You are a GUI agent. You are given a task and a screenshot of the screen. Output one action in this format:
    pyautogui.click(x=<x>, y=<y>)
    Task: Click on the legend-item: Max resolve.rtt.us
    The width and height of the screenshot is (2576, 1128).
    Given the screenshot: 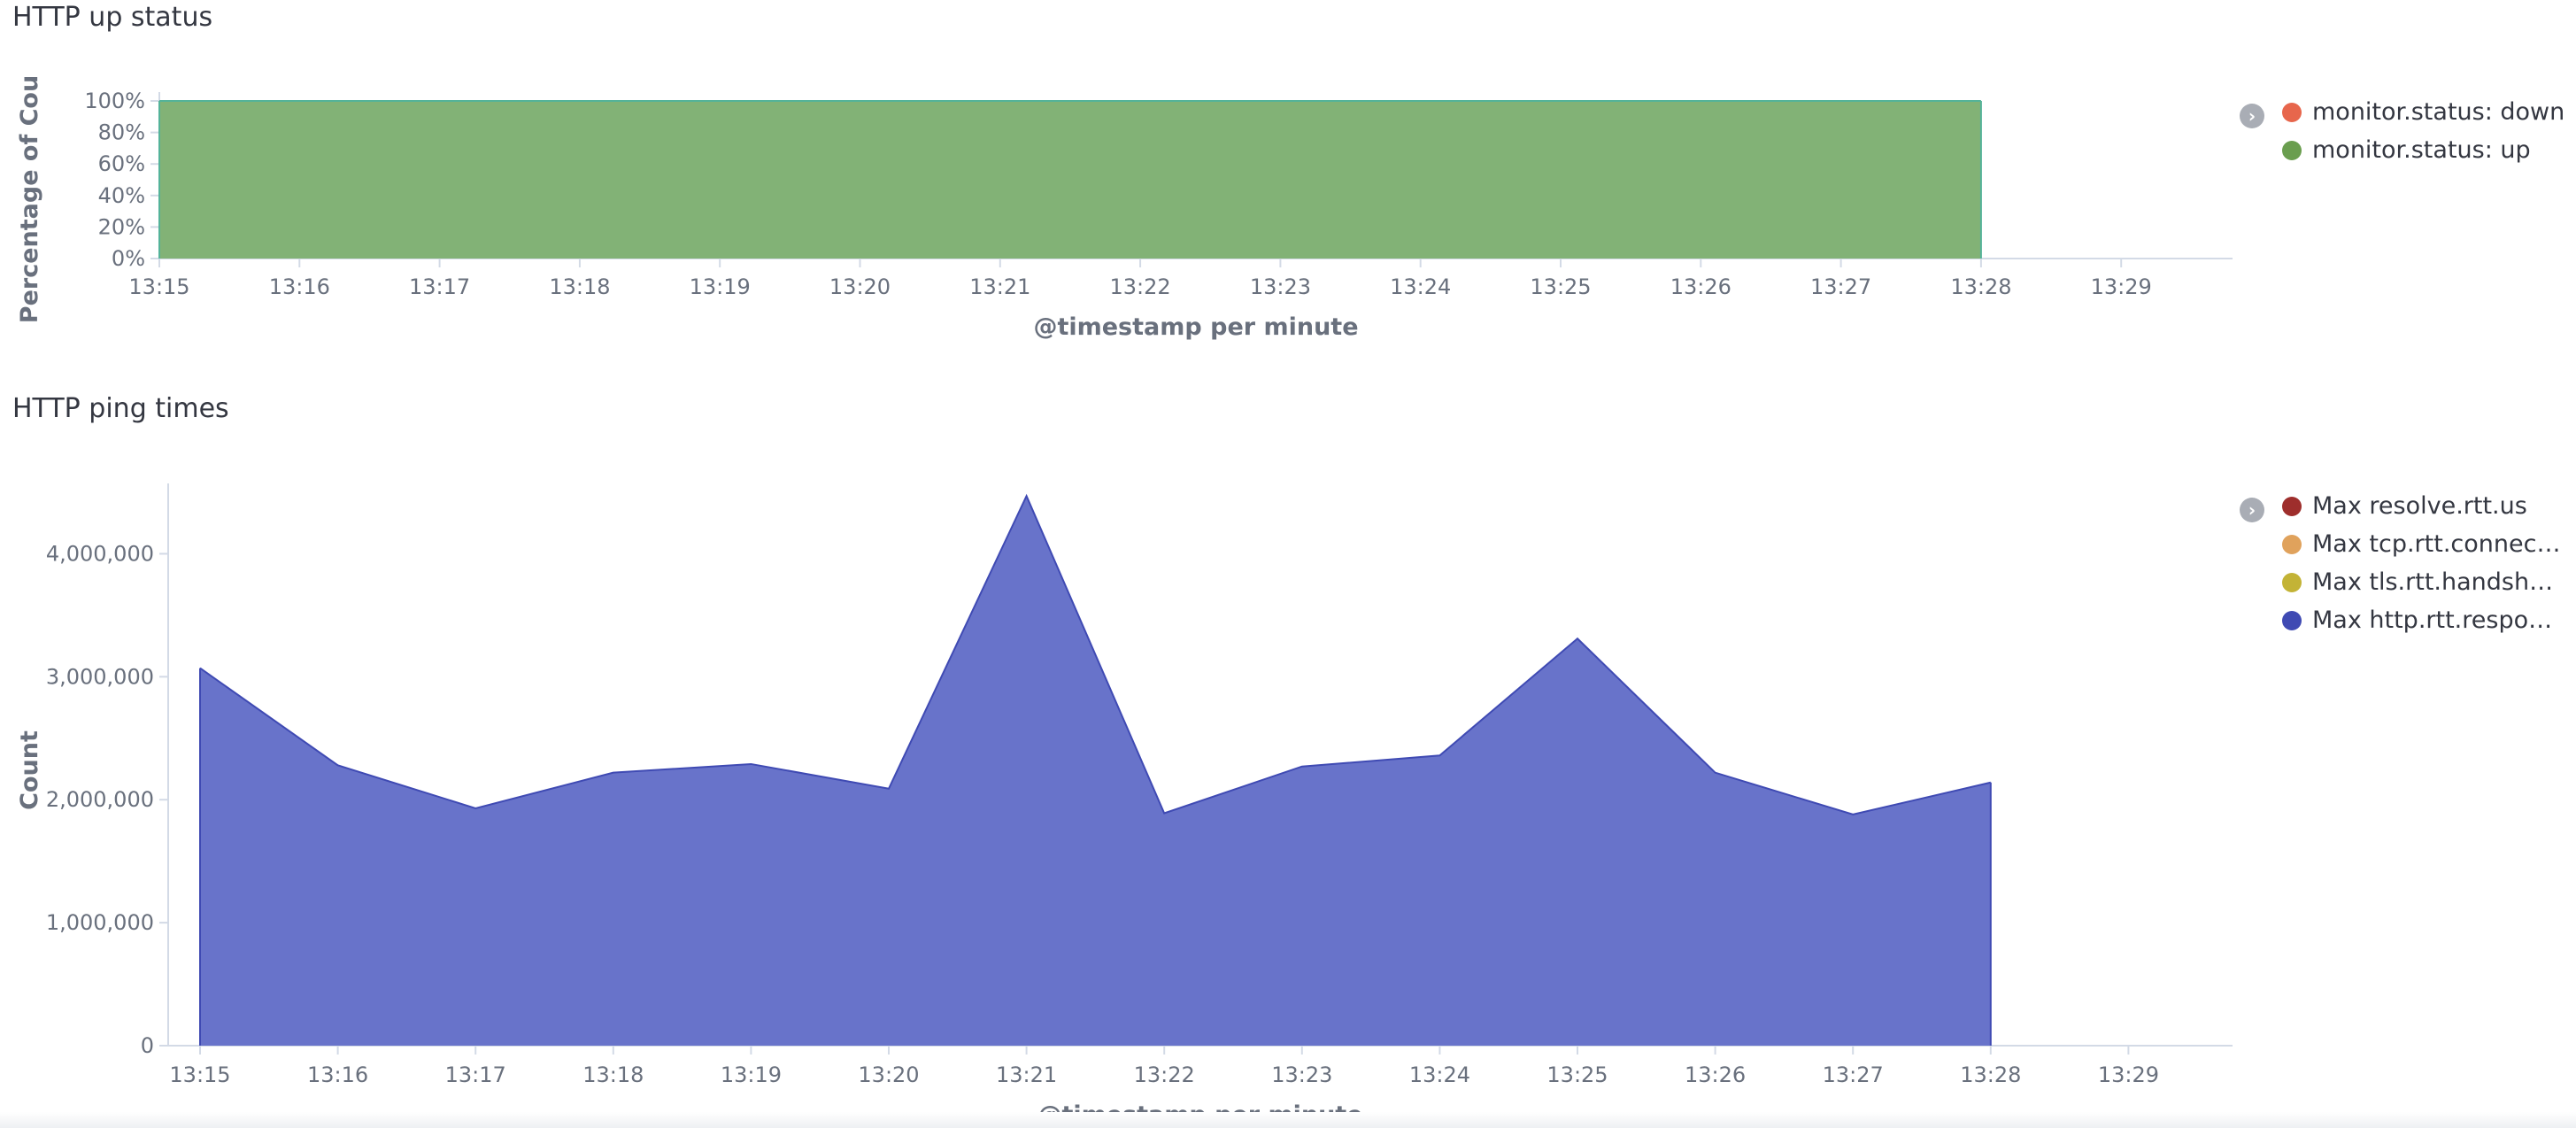 What is the action you would take?
    pyautogui.click(x=2423, y=506)
    